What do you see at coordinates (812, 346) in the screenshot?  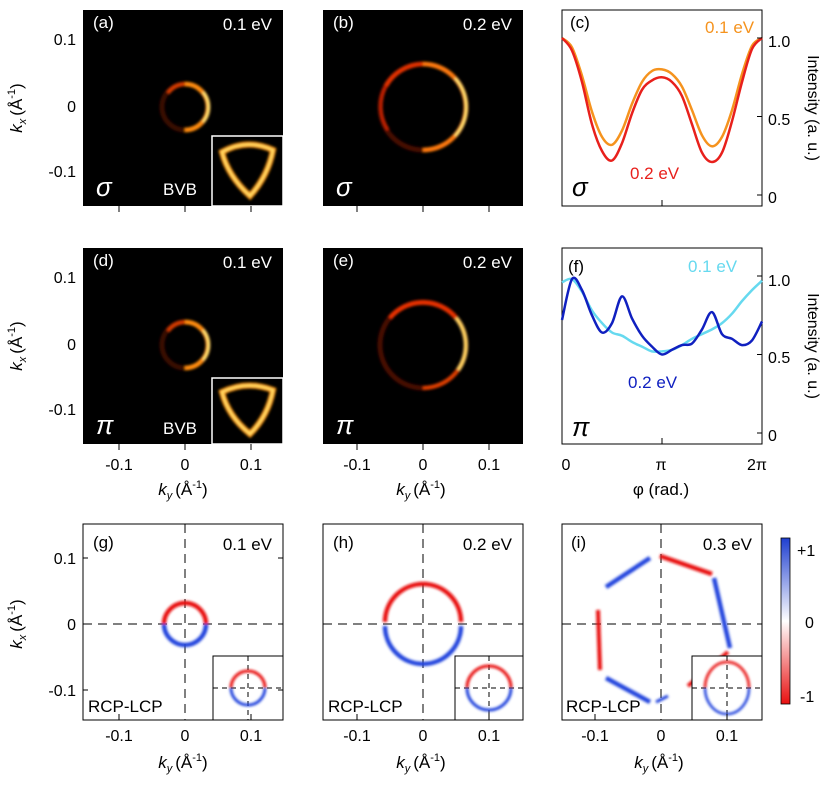 I see `f-ylabel: Intensity (a. u.)` at bounding box center [812, 346].